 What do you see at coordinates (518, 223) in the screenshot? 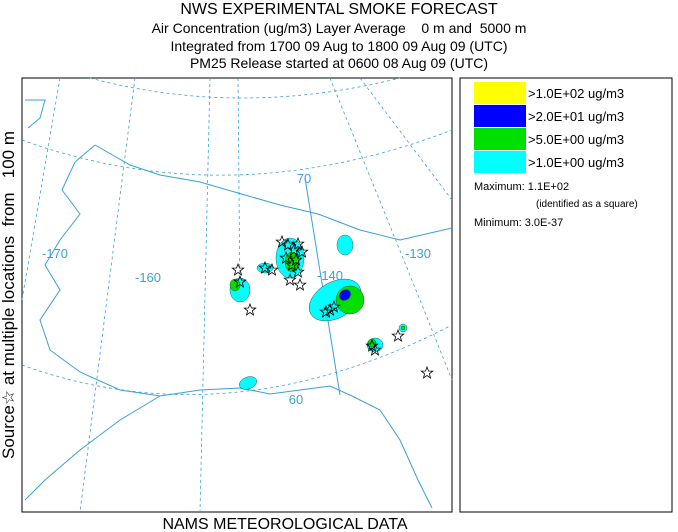
I see `minimum: Minimum: 3.0E-37` at bounding box center [518, 223].